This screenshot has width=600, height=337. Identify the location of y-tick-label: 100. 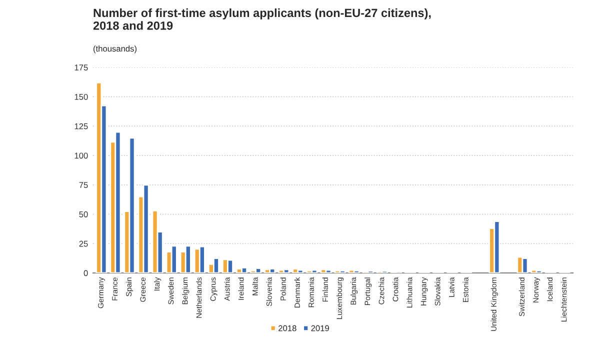
(81, 155).